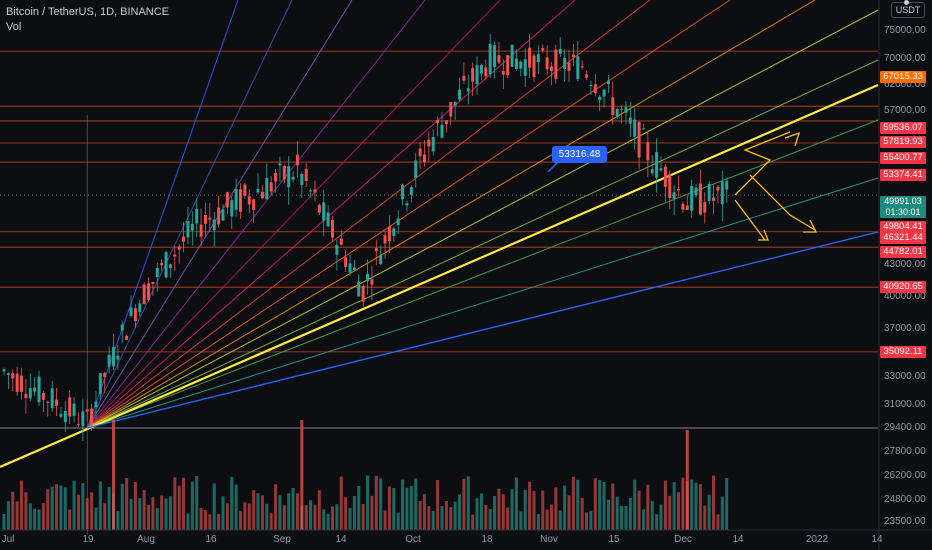 This screenshot has width=932, height=550. Describe the element at coordinates (738, 539) in the screenshot. I see `time-tick-label: 14` at that location.